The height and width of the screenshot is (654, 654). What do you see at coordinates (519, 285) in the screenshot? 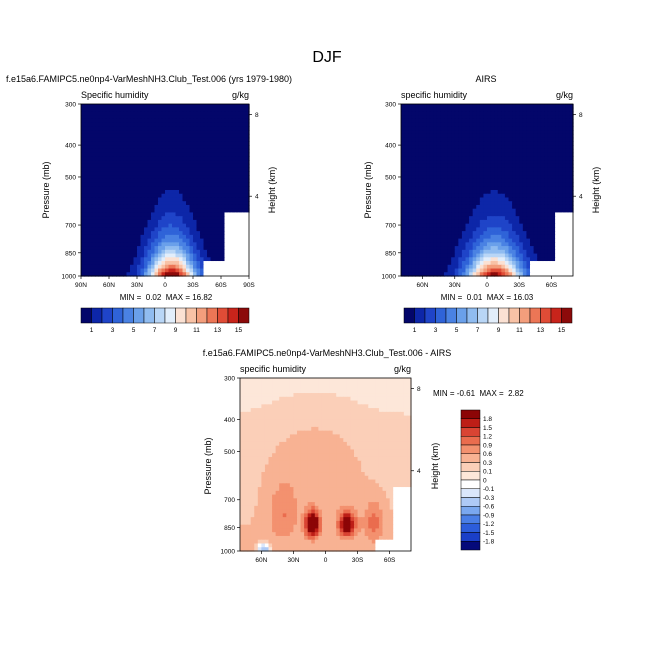
I see `x-tick-label: 30S` at bounding box center [519, 285].